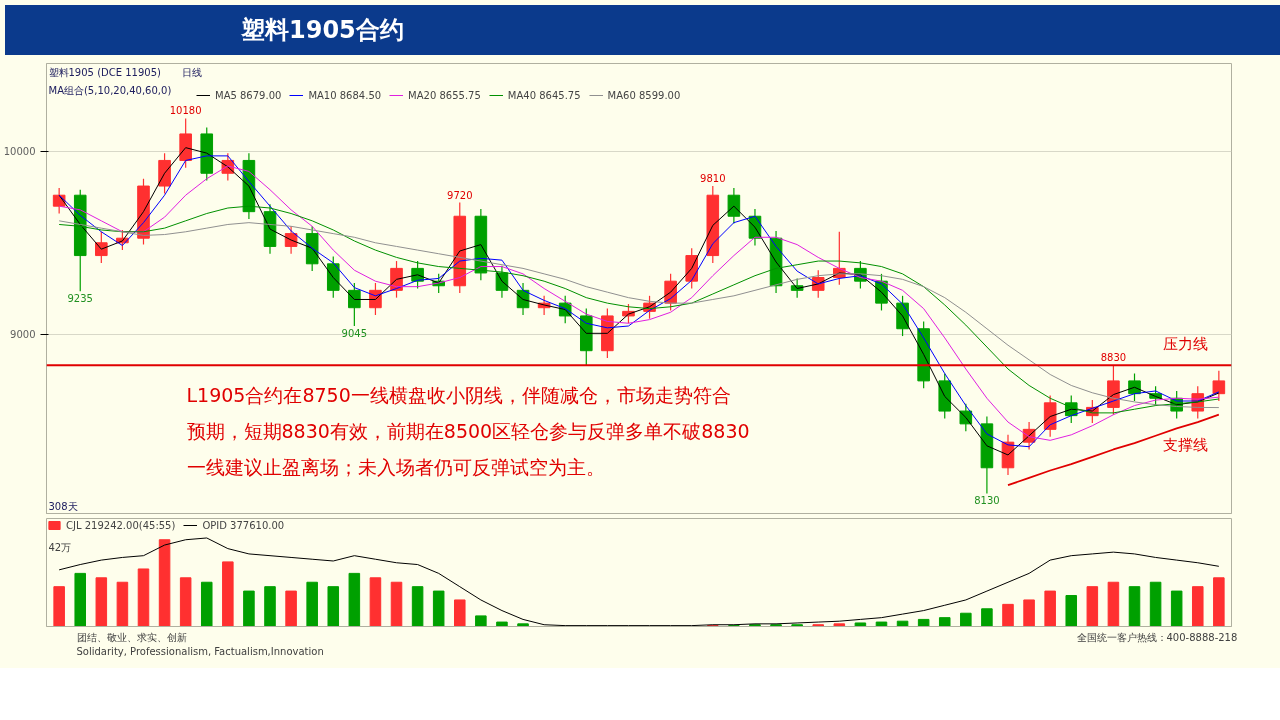  What do you see at coordinates (110, 90) in the screenshot?
I see `annotation: MA组合(5,10,20,40,60,0)` at bounding box center [110, 90].